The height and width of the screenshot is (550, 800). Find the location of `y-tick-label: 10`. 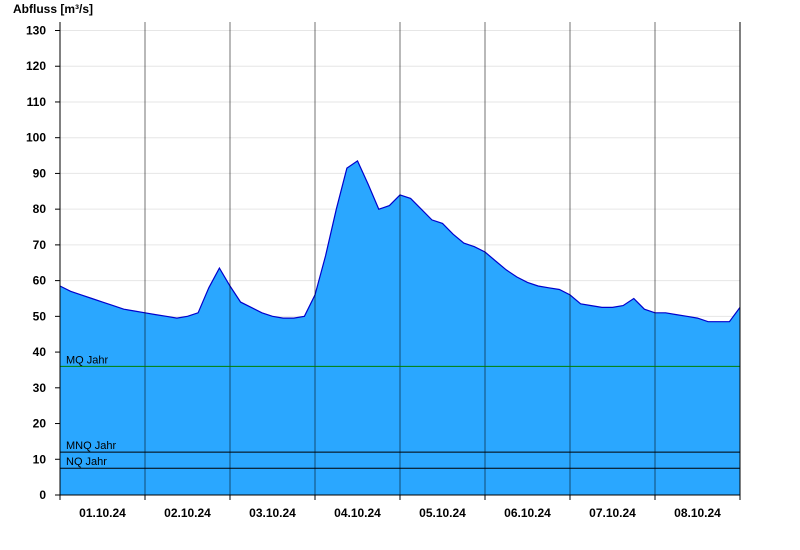

y-tick-label: 10 is located at coordinates (40, 459).